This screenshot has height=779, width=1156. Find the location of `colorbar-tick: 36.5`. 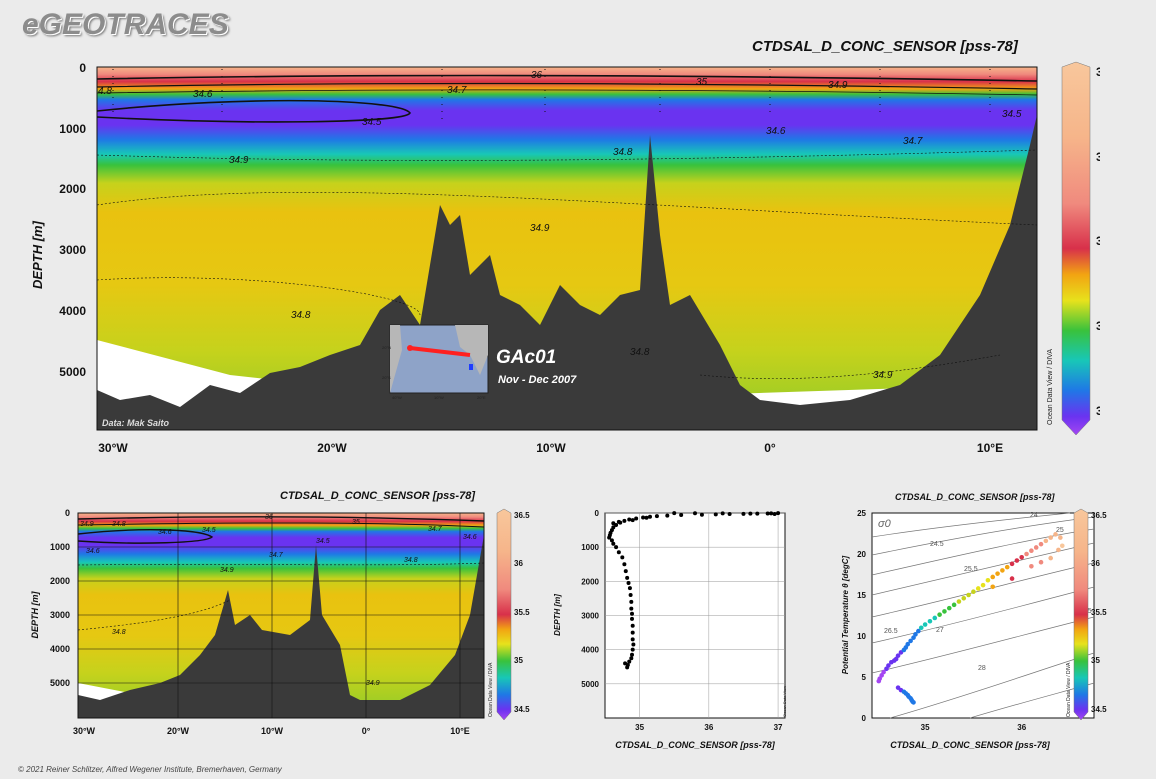

colorbar-tick: 36.5 is located at coordinates (1098, 72).